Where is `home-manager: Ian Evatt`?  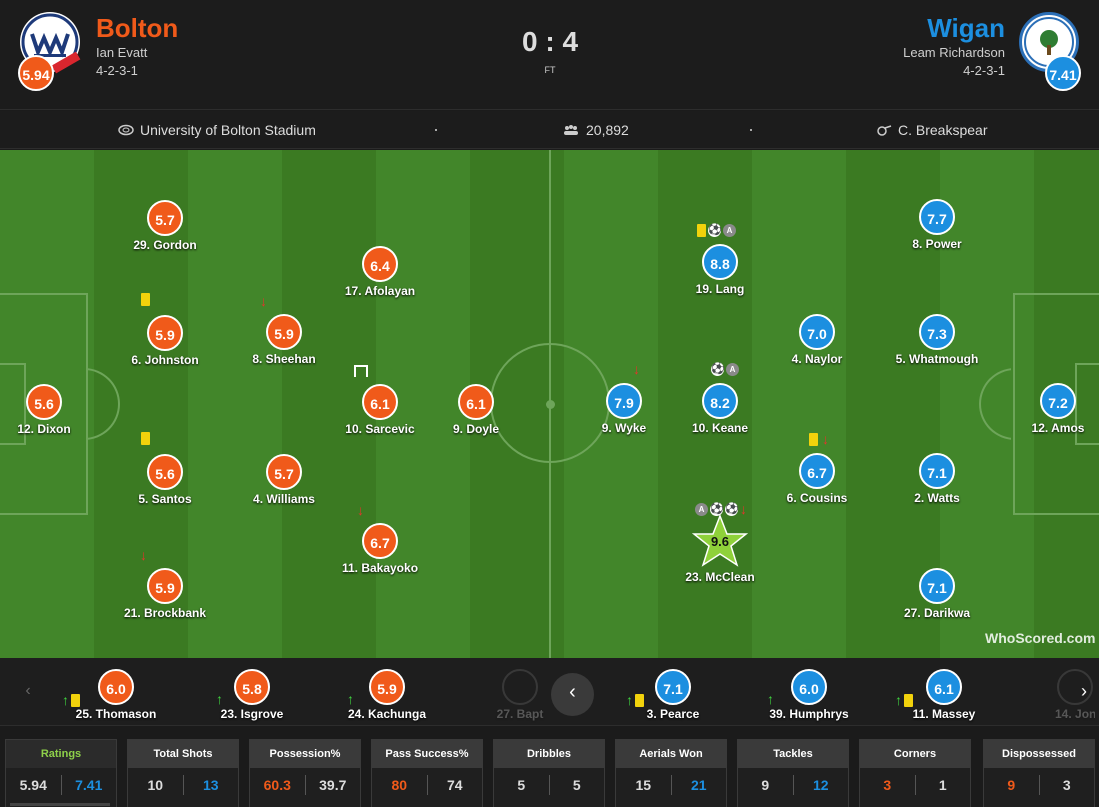 home-manager: Ian Evatt is located at coordinates (122, 52).